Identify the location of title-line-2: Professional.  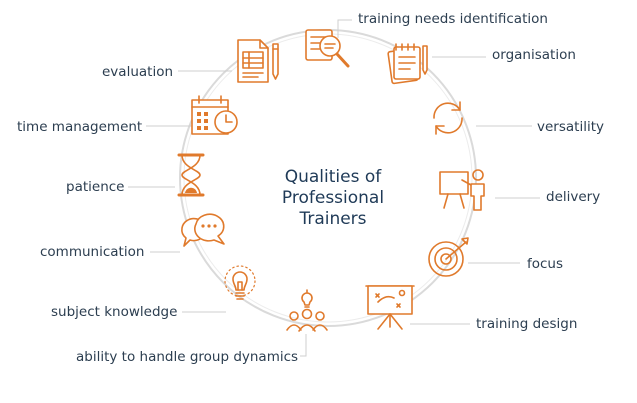
(333, 198).